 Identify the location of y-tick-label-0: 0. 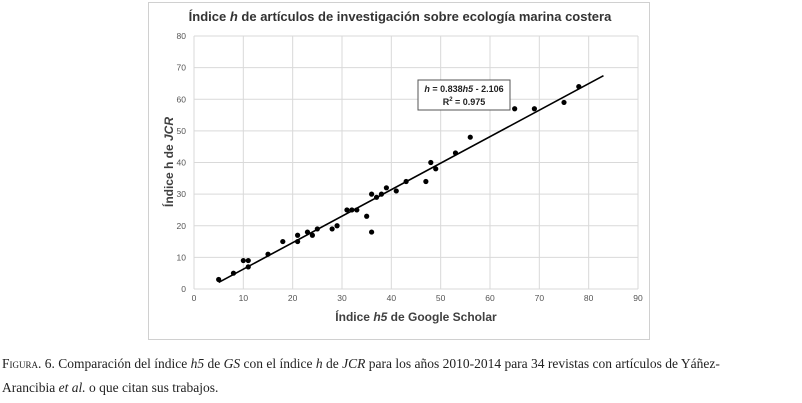
(183, 289).